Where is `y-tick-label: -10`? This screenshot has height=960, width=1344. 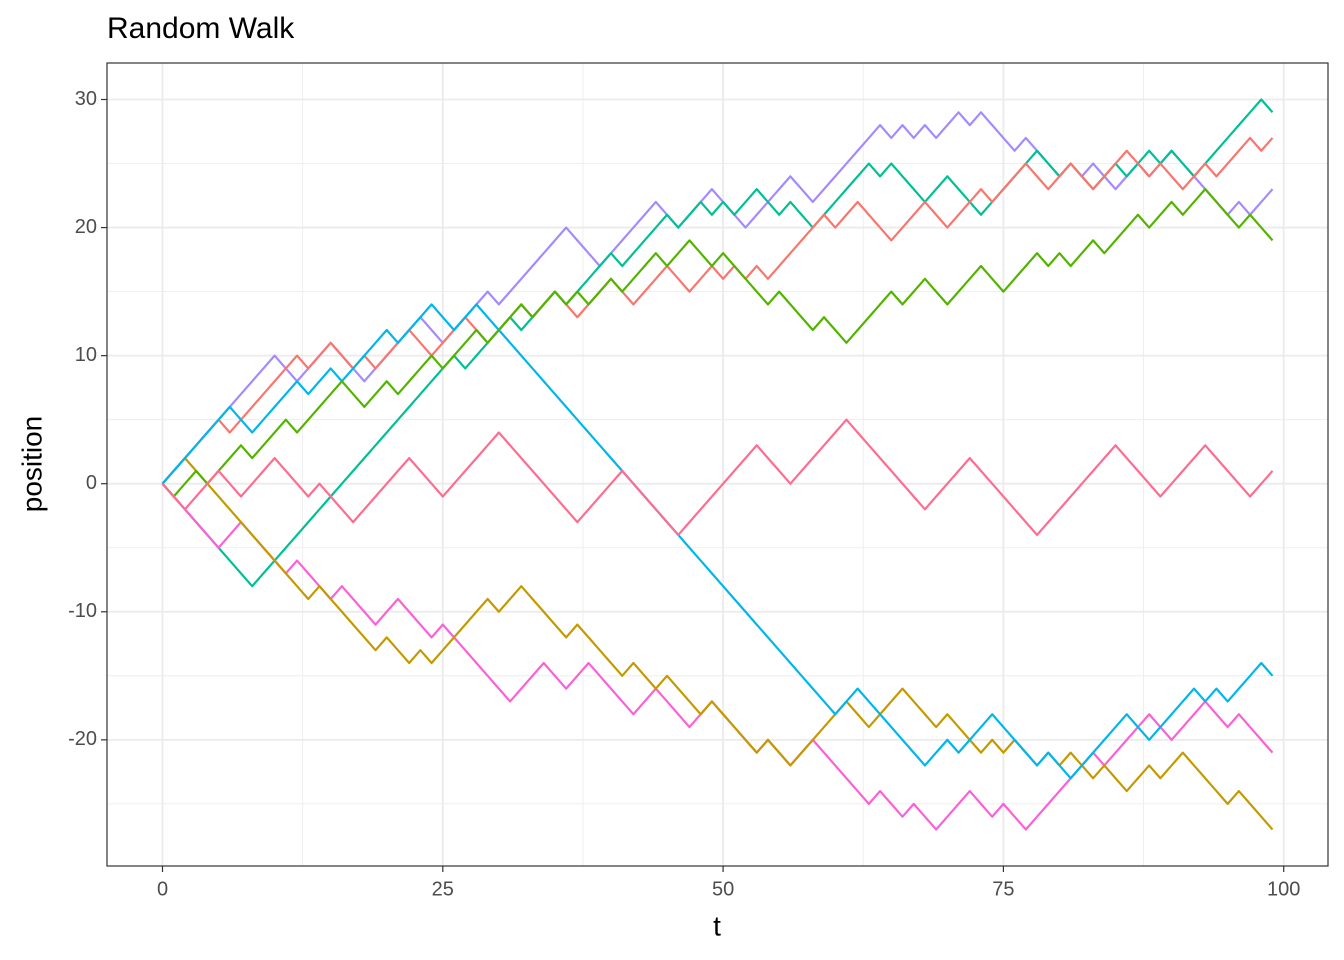 y-tick-label: -10 is located at coordinates (82, 611).